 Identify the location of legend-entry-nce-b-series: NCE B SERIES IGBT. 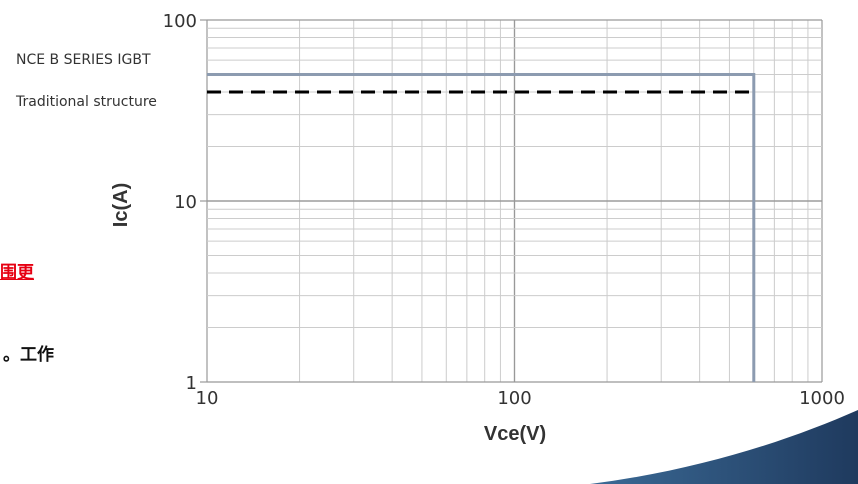
(83, 60).